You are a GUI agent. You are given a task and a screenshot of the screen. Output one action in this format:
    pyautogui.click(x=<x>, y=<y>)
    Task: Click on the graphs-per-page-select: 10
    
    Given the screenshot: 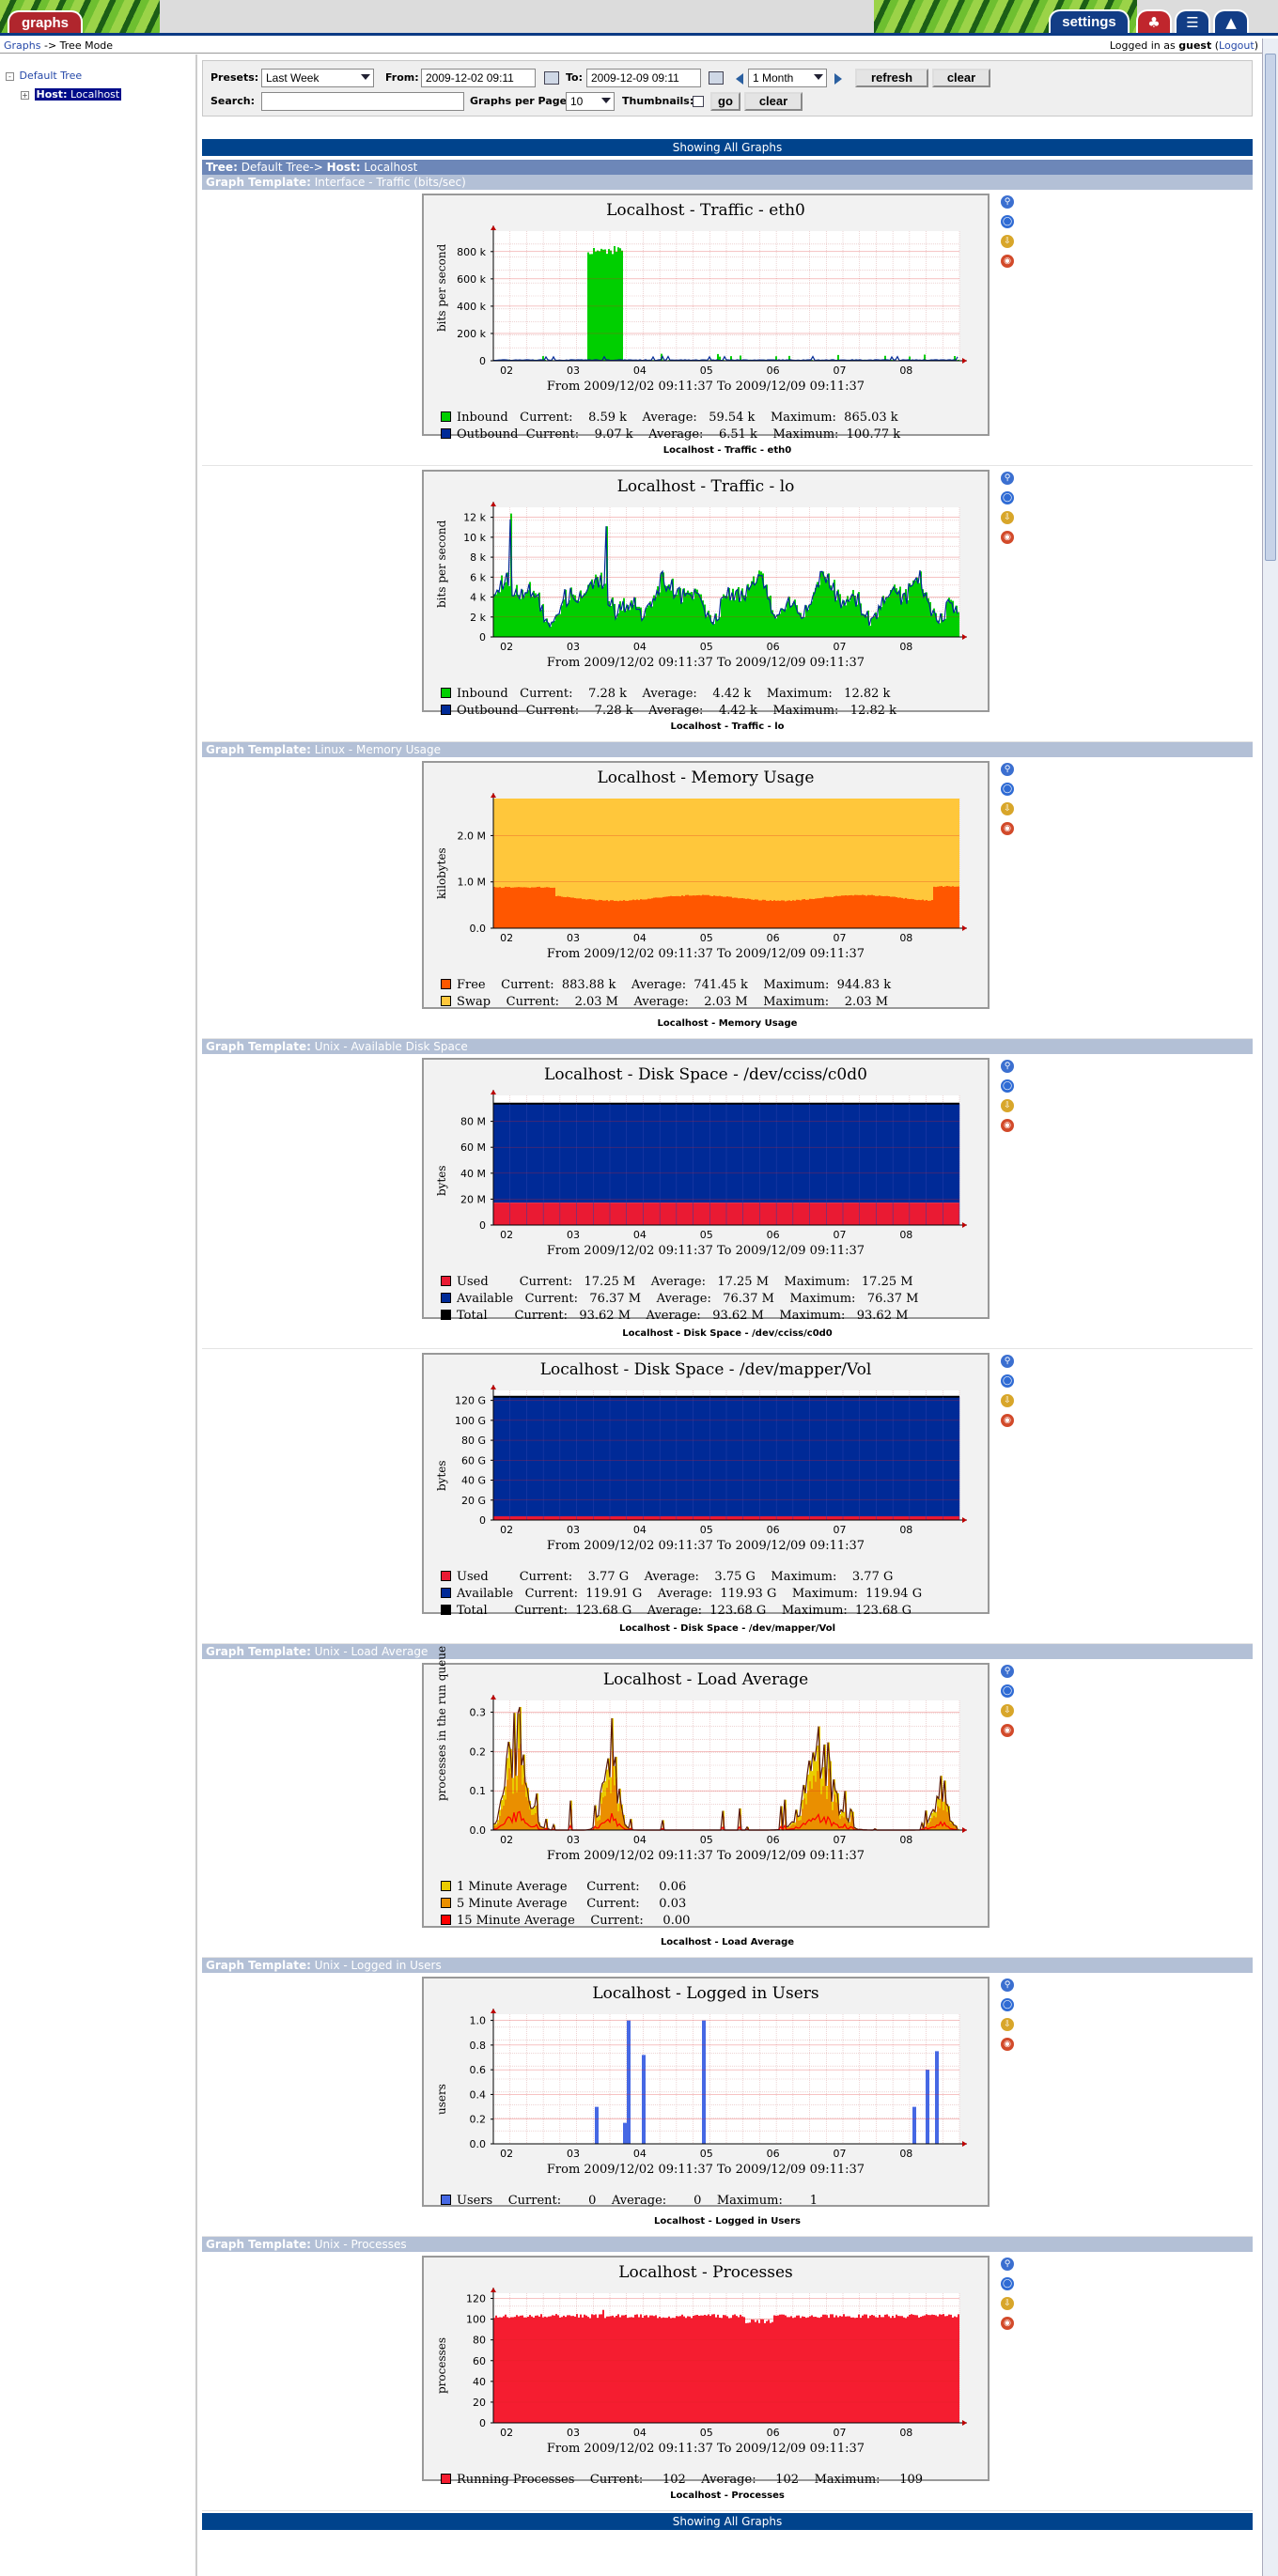 What is the action you would take?
    pyautogui.click(x=590, y=101)
    